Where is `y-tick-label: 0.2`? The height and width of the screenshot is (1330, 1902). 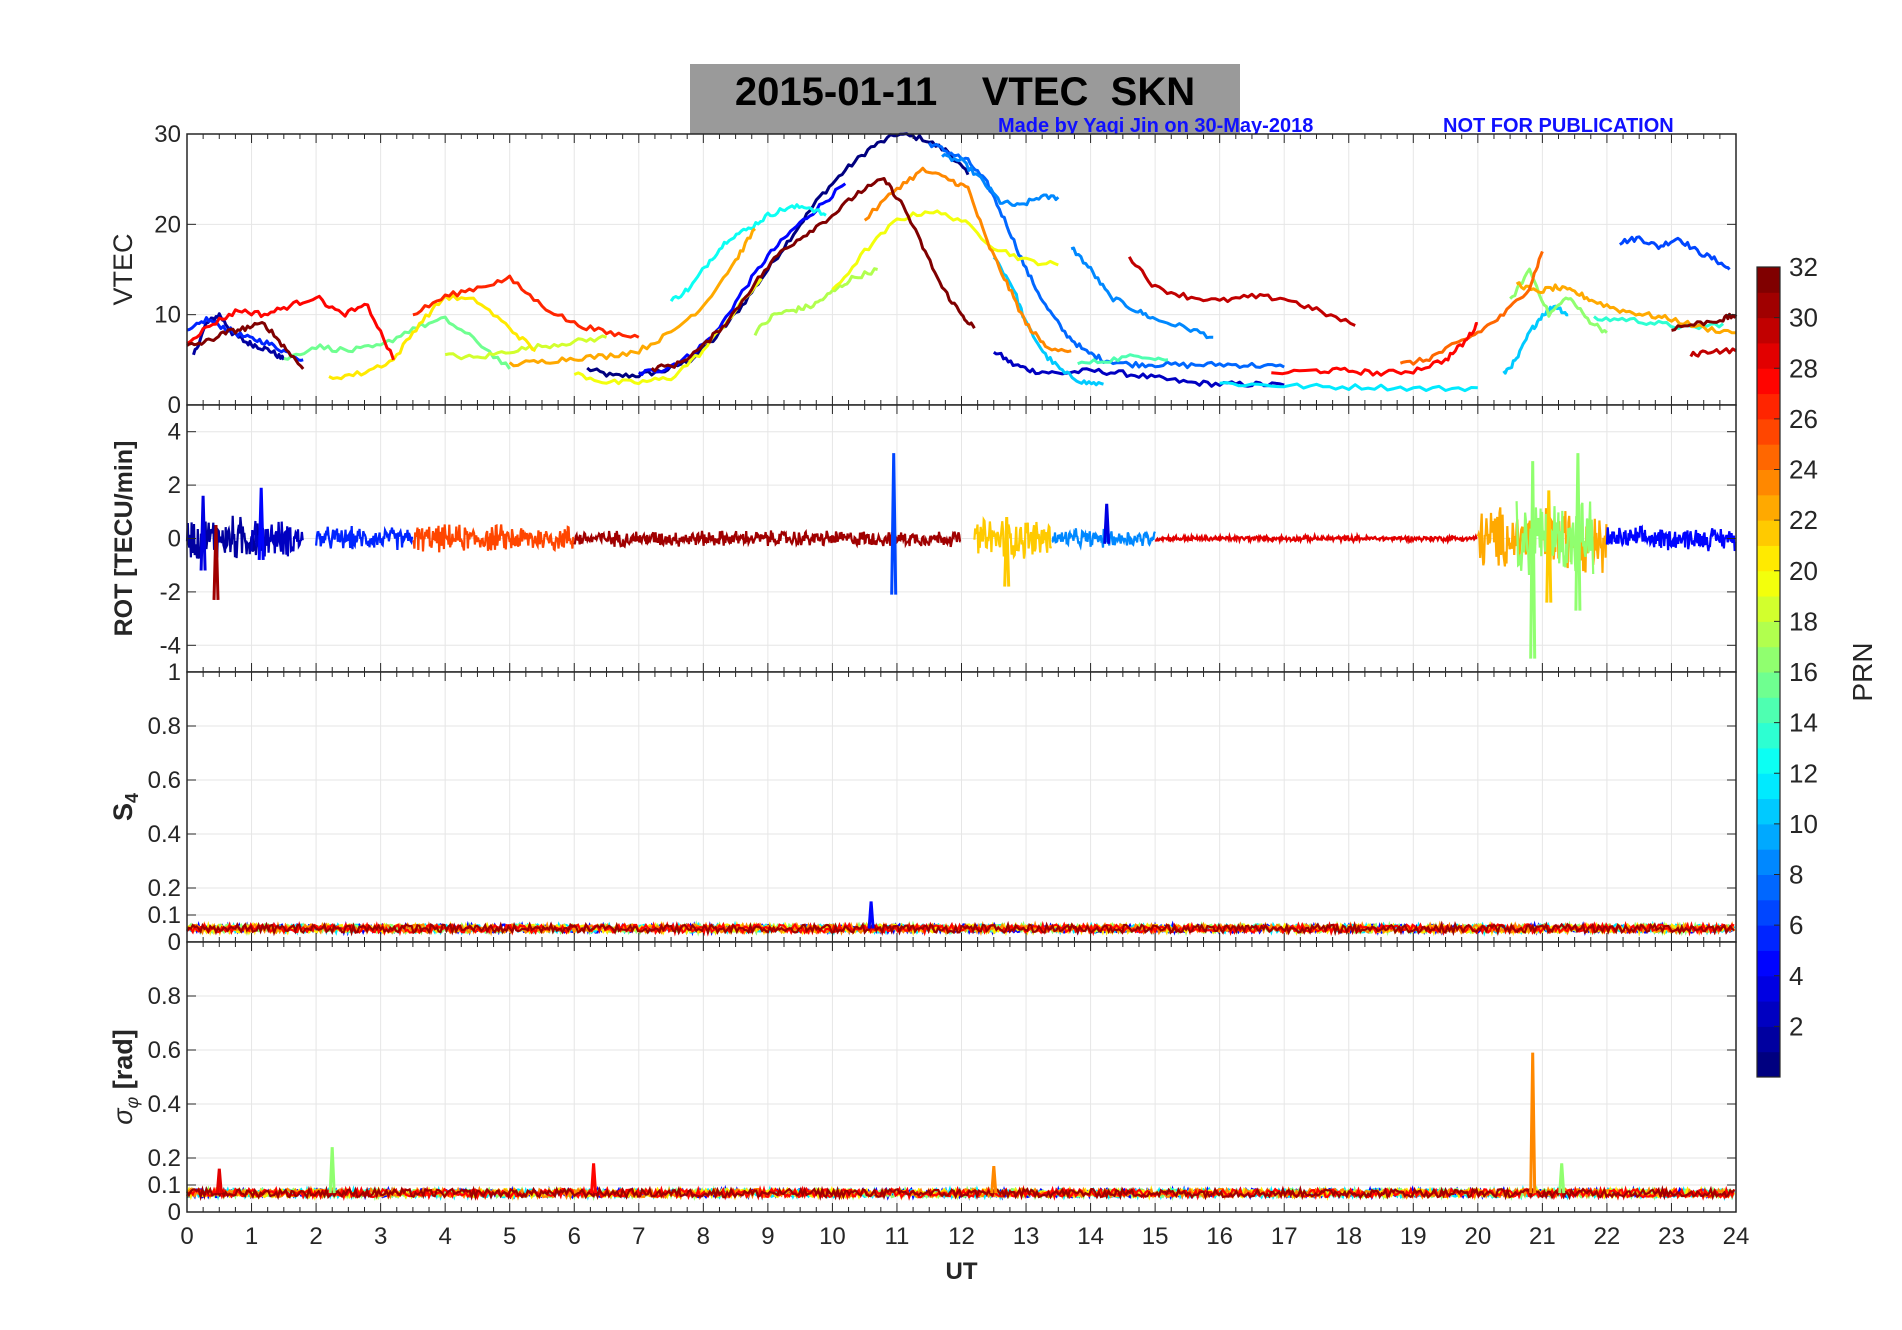
y-tick-label: 0.2 is located at coordinates (164, 1158).